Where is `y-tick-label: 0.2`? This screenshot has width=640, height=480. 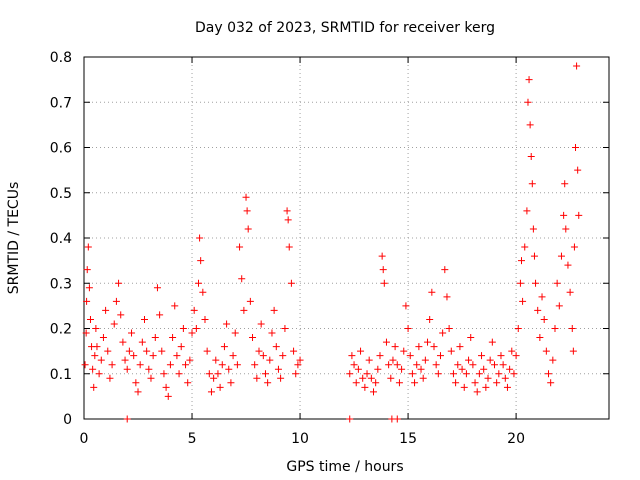 y-tick-label: 0.2 is located at coordinates (61, 330).